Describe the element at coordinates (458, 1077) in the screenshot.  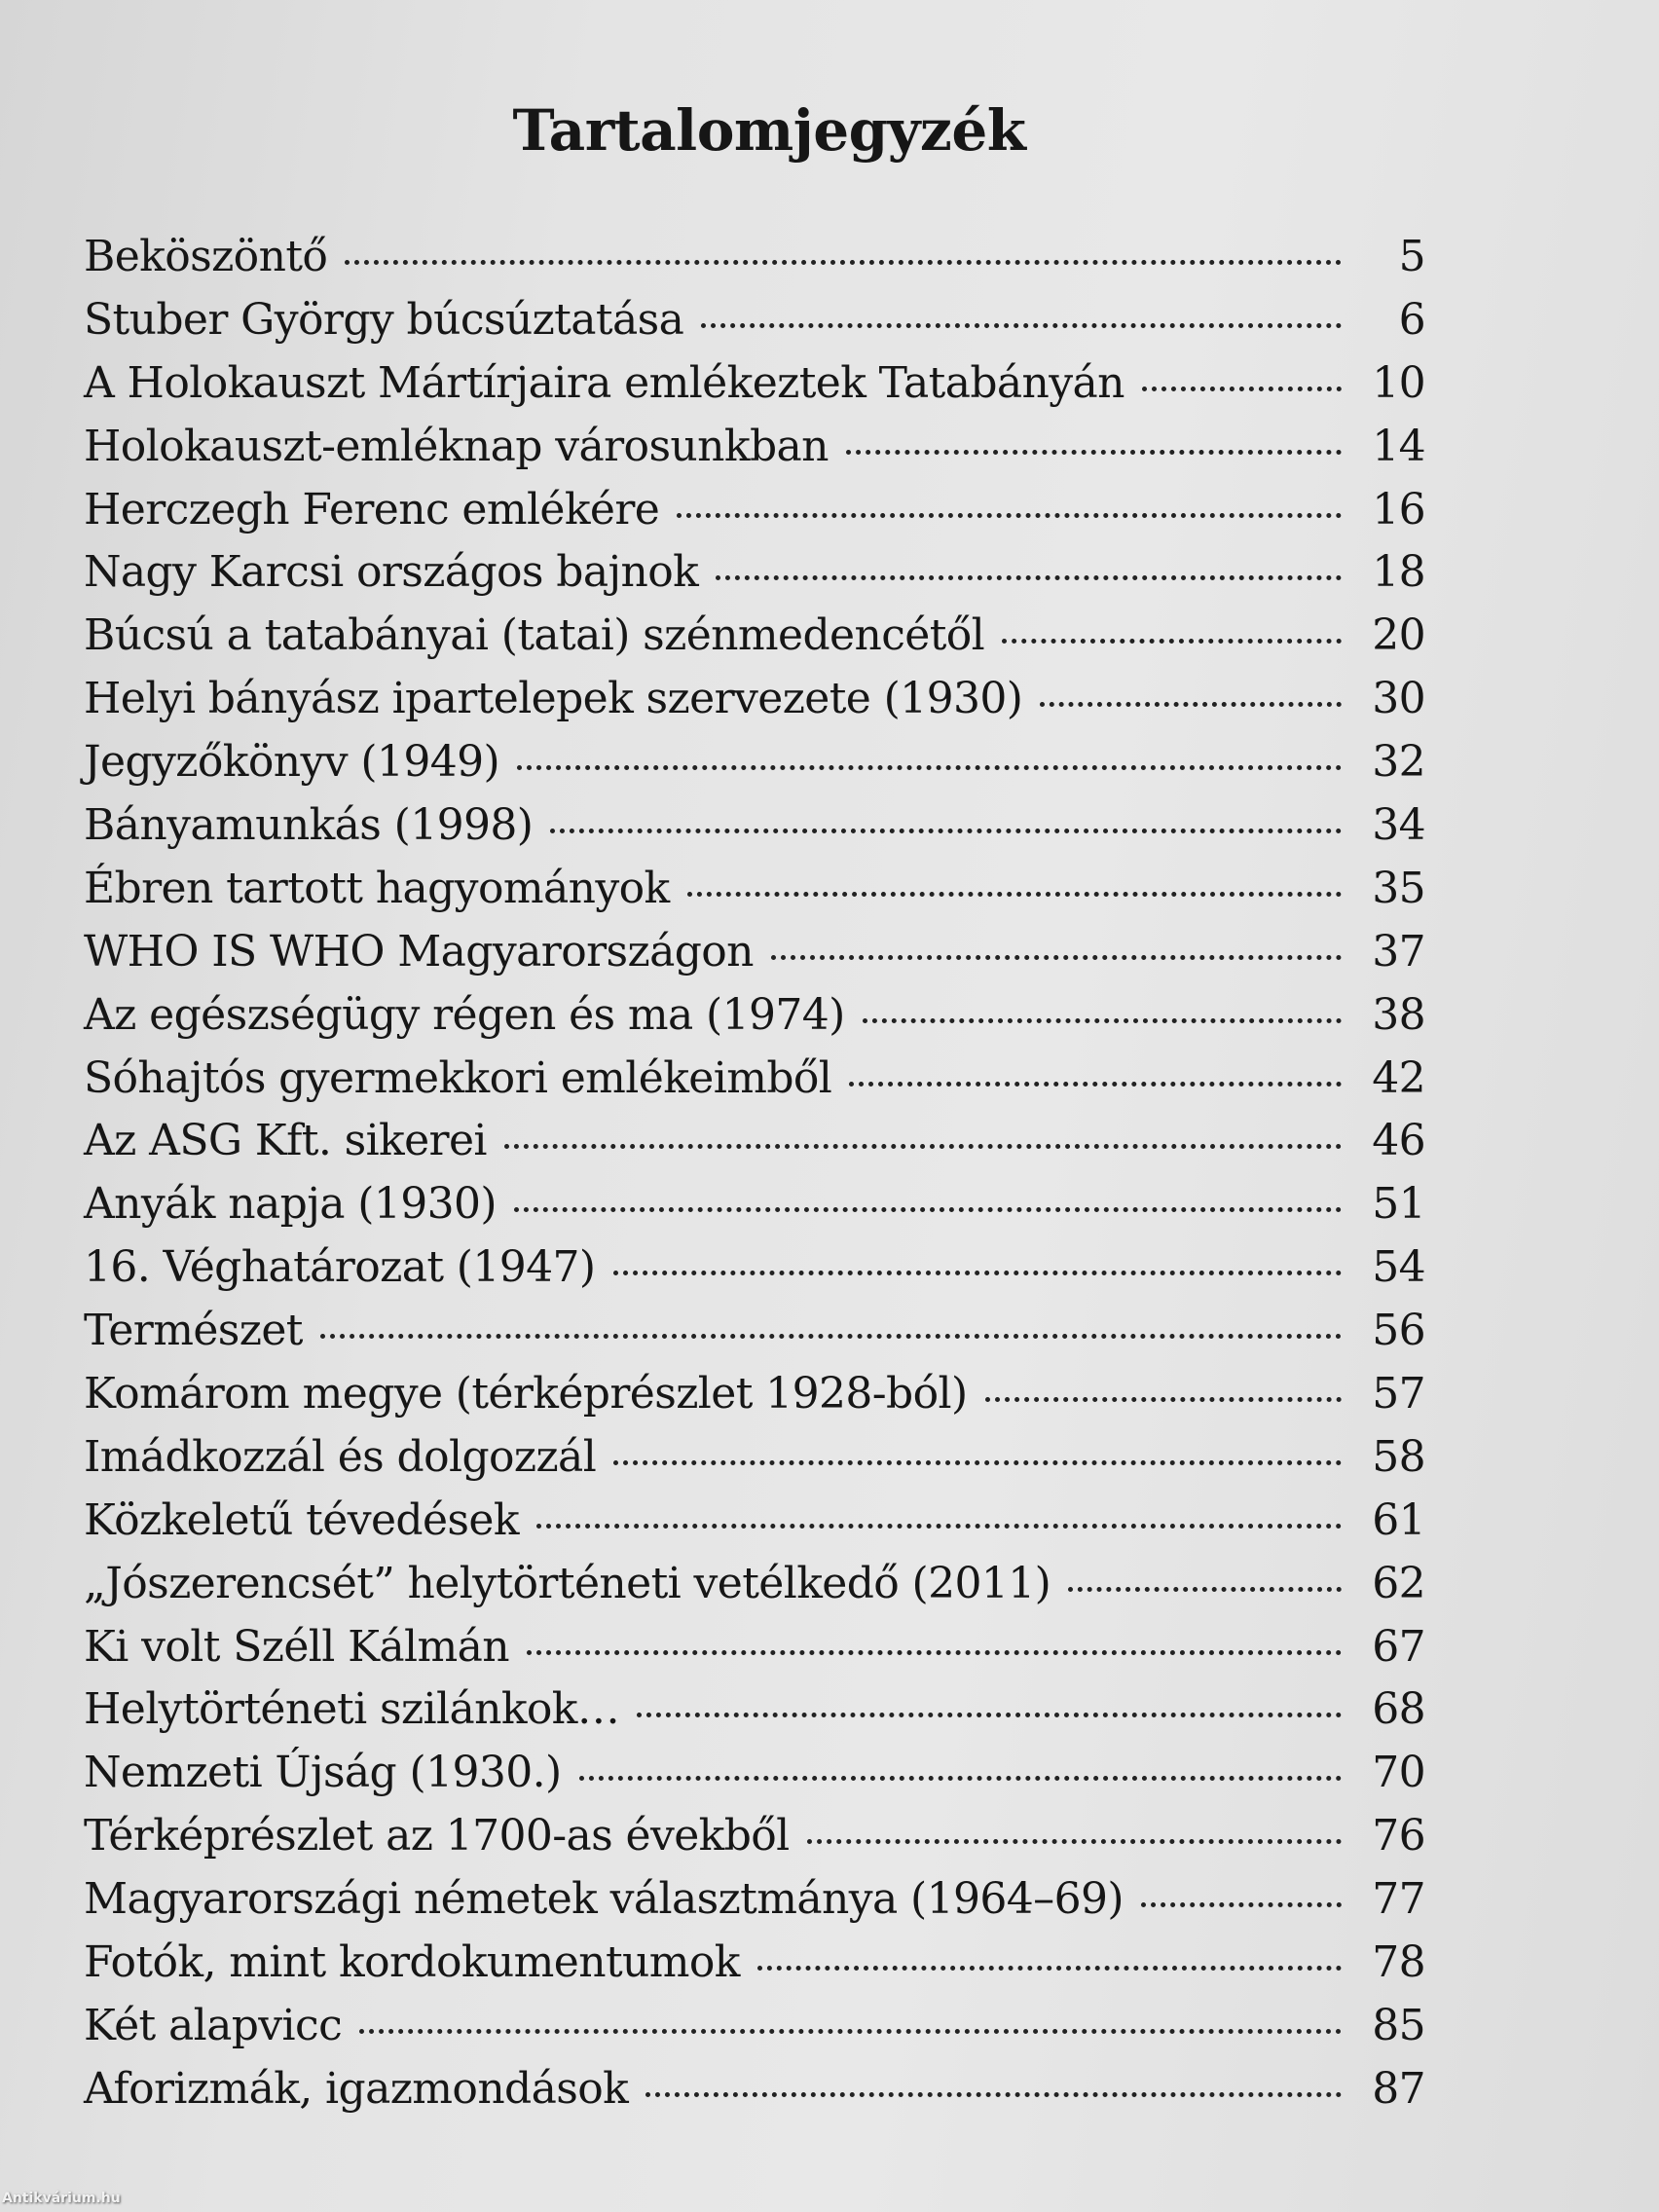
I see `toc-entry-title: Sóhajtós gyermekkori emlékeimből` at that location.